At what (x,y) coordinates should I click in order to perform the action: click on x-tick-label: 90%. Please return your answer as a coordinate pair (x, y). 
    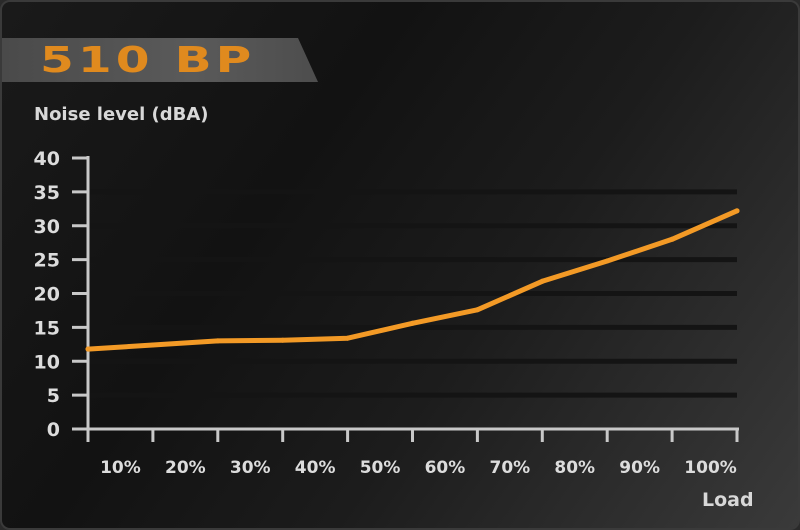
    Looking at the image, I should click on (639, 468).